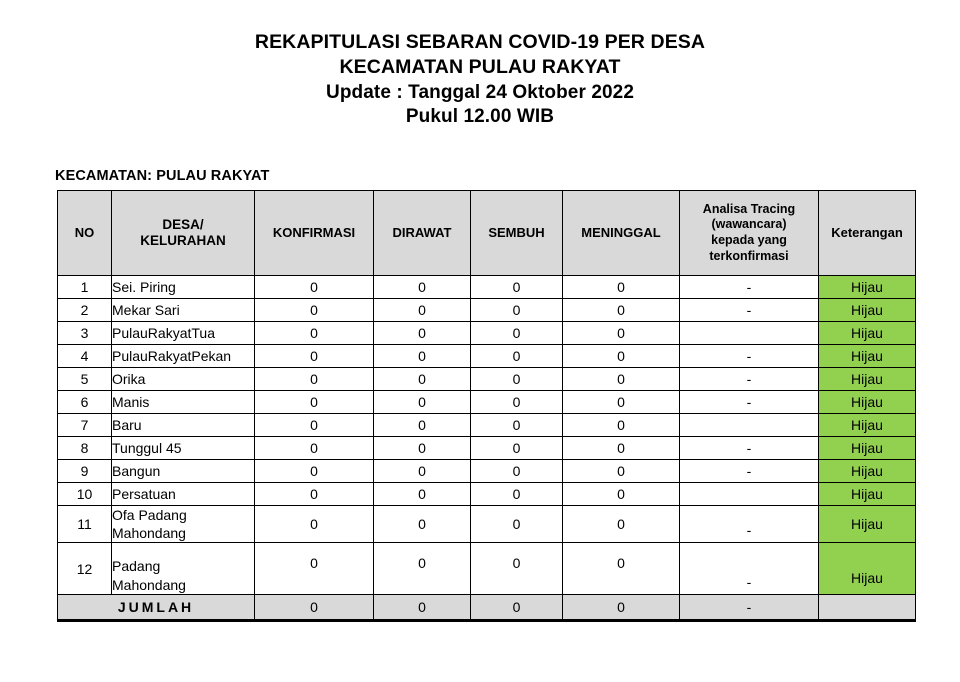  What do you see at coordinates (84, 402) in the screenshot?
I see `row-number: 6` at bounding box center [84, 402].